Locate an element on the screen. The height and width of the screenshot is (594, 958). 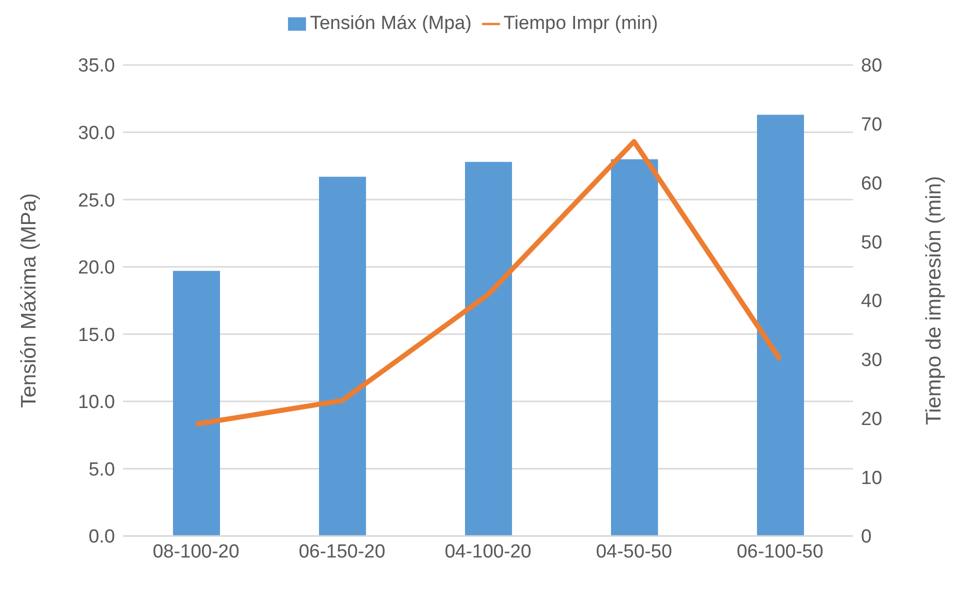
y-tick-label: 15.0 is located at coordinates (96, 335).